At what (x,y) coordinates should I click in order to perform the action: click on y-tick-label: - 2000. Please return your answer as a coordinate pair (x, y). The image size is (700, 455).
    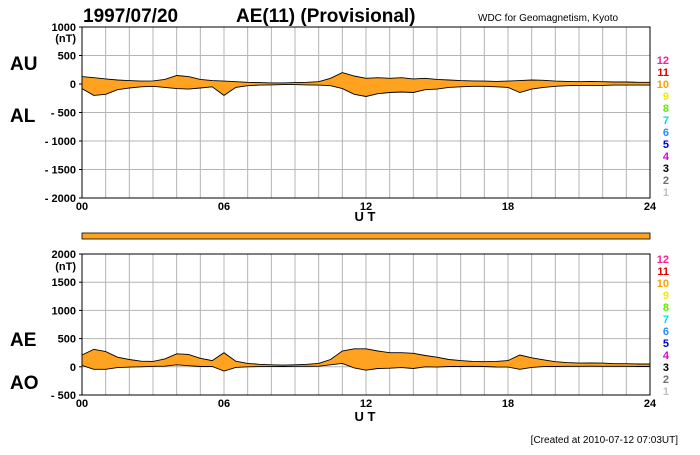
    Looking at the image, I should click on (60, 199).